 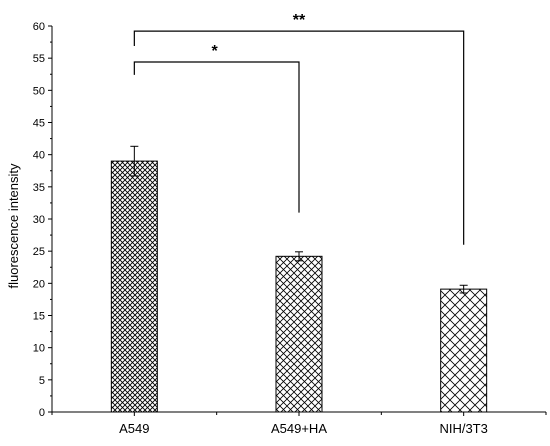 What do you see at coordinates (463, 428) in the screenshot?
I see `x-tick-label: NIH/3T3` at bounding box center [463, 428].